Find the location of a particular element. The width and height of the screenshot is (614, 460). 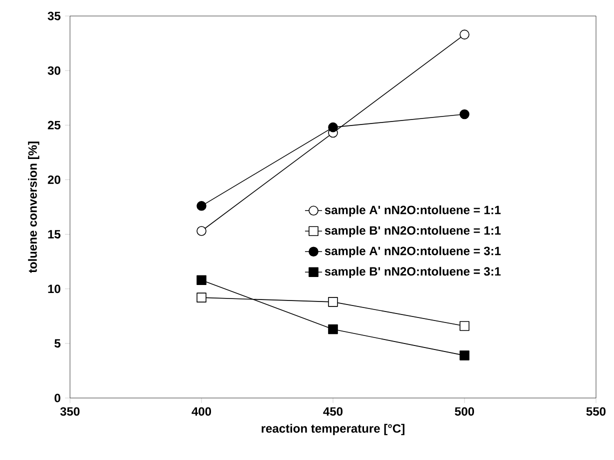

x-tick-label: 400 is located at coordinates (202, 411).